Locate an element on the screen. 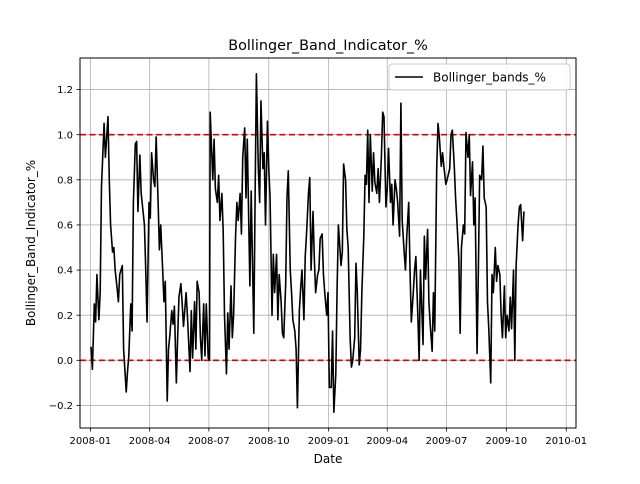 The image size is (640, 484). y-tick-label: 0.6 is located at coordinates (65, 226).